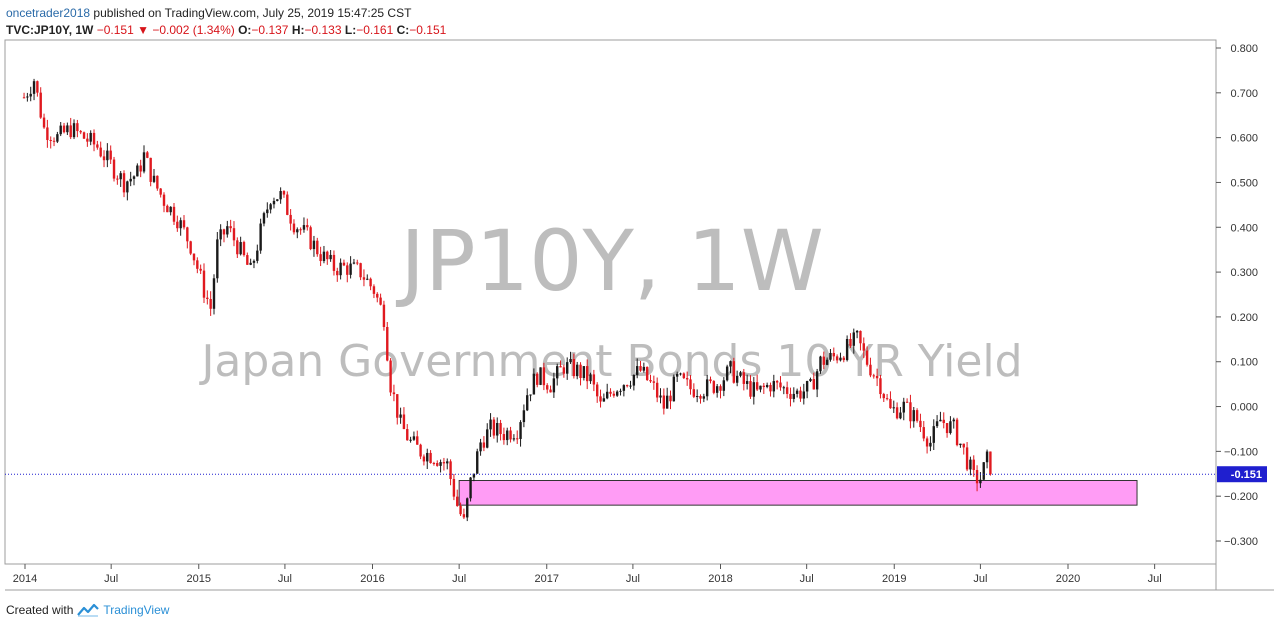 The width and height of the screenshot is (1274, 628). Describe the element at coordinates (25, 579) in the screenshot. I see `x-tick-label: 2014` at that location.